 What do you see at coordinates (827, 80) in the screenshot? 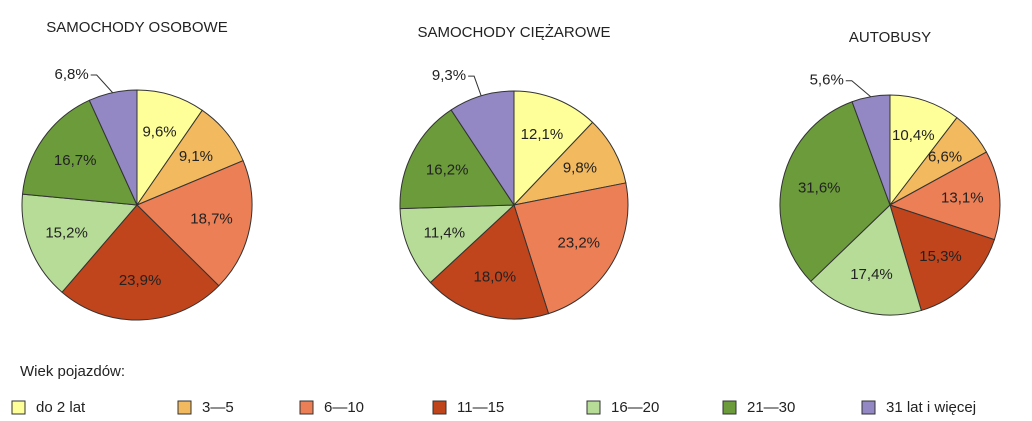
I see `data-label: 5,6%` at bounding box center [827, 80].